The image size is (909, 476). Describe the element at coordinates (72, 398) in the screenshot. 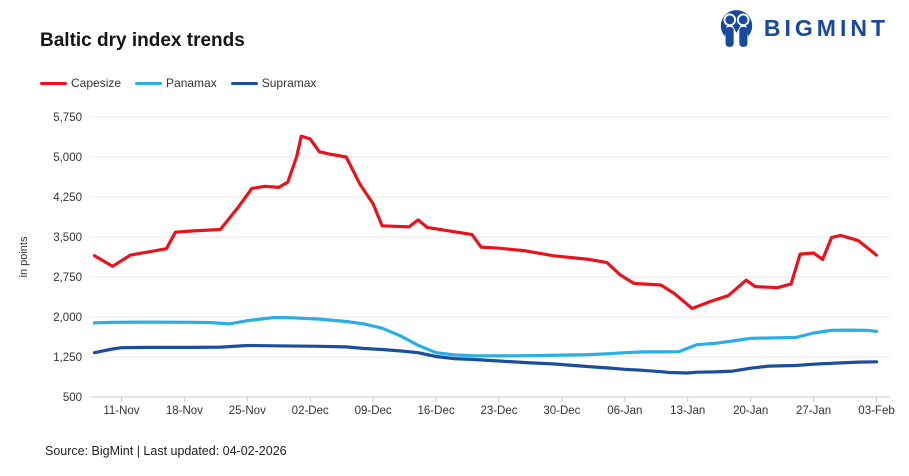

I see `y-axis-tick-label: 500` at that location.